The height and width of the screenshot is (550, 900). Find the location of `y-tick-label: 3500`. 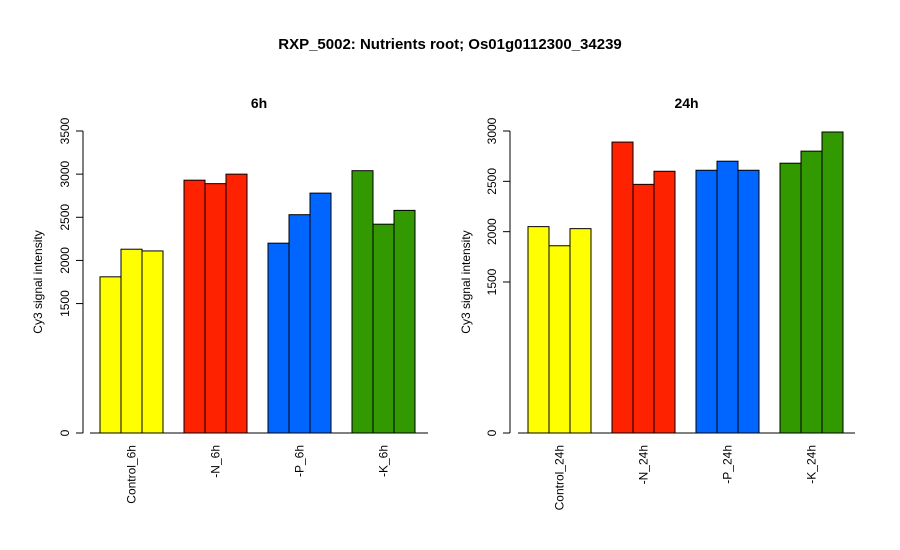

y-tick-label: 3500 is located at coordinates (65, 130).